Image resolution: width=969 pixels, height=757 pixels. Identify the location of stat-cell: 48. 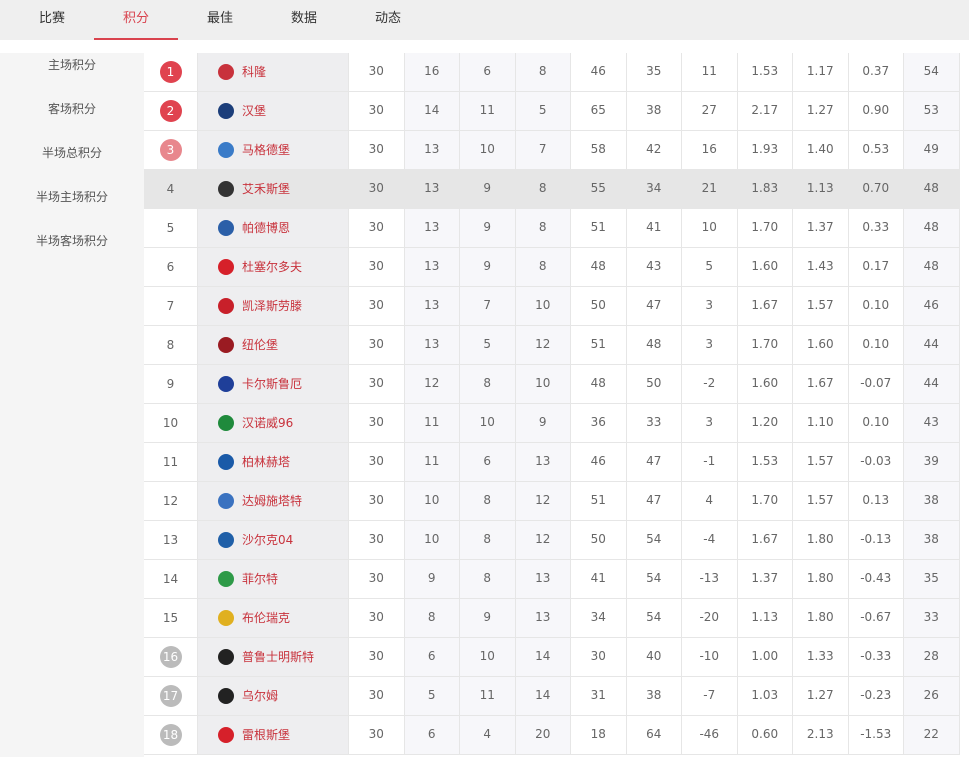
(932, 189).